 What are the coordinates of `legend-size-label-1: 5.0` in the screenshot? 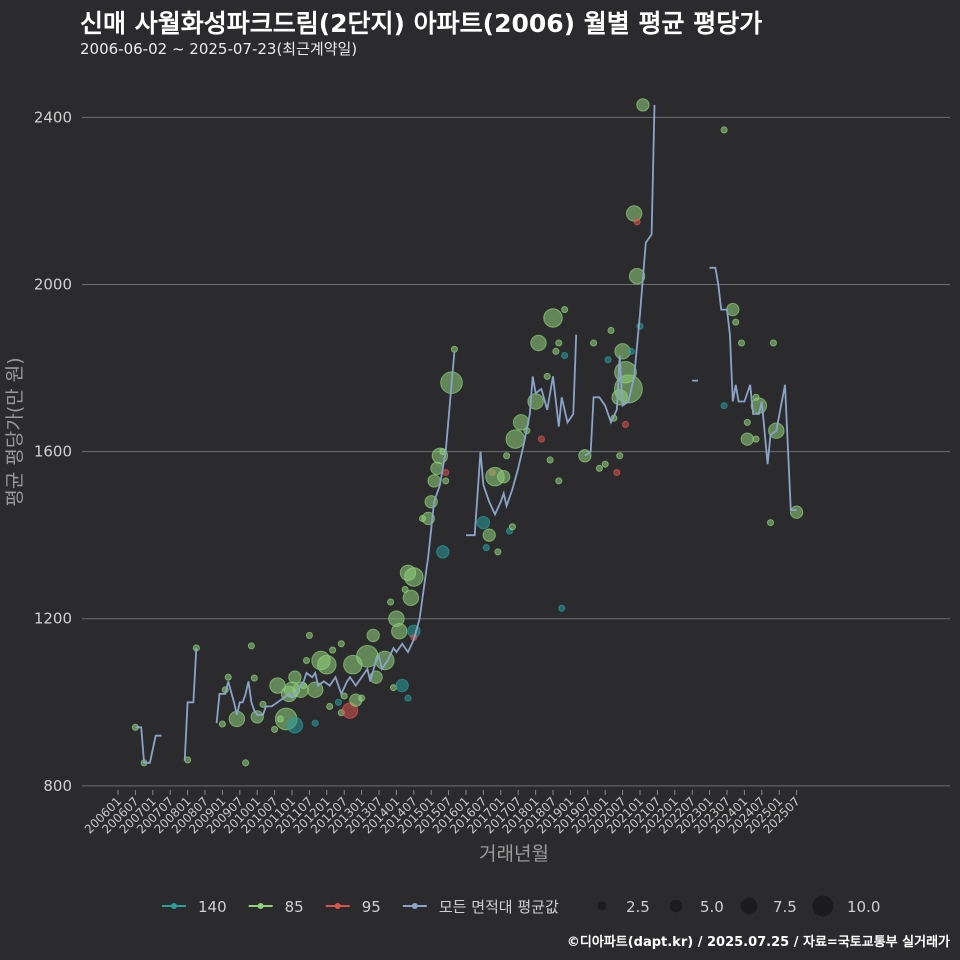 It's located at (712, 907).